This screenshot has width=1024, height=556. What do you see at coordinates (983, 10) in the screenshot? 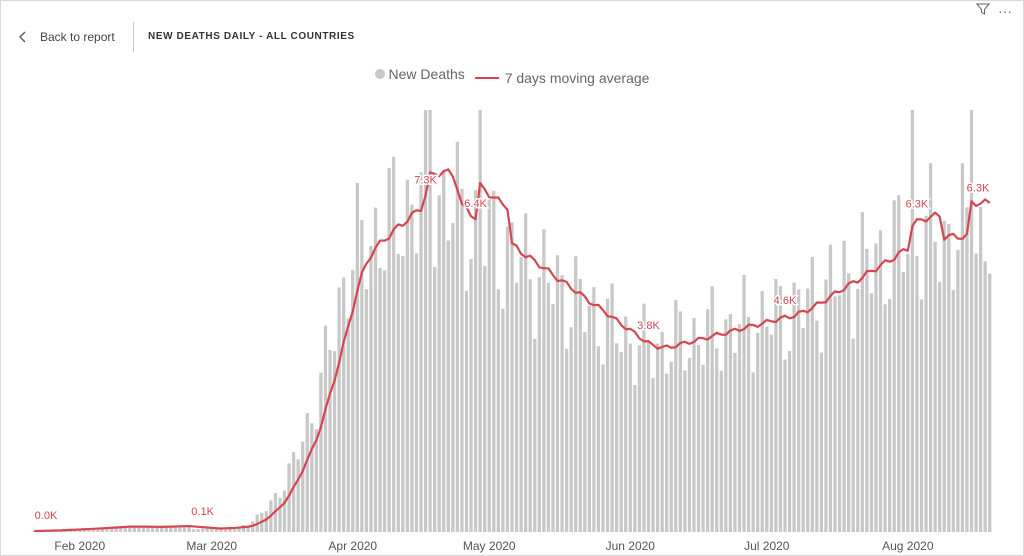
I see `filter-icon` at bounding box center [983, 10].